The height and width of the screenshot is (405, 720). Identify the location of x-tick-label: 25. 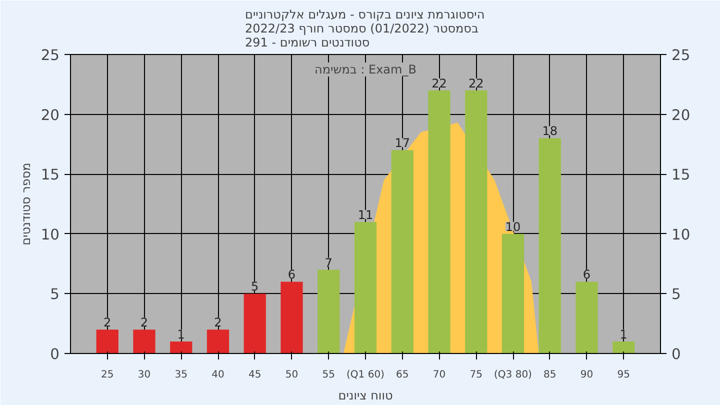
(107, 375).